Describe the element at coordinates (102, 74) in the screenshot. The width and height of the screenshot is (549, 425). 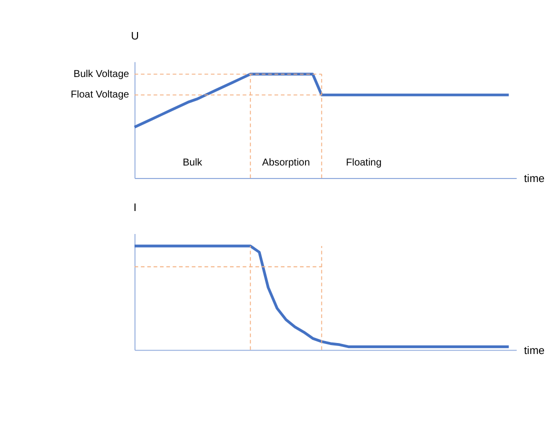
I see `ref-line-label: Bulk Voltage` at that location.